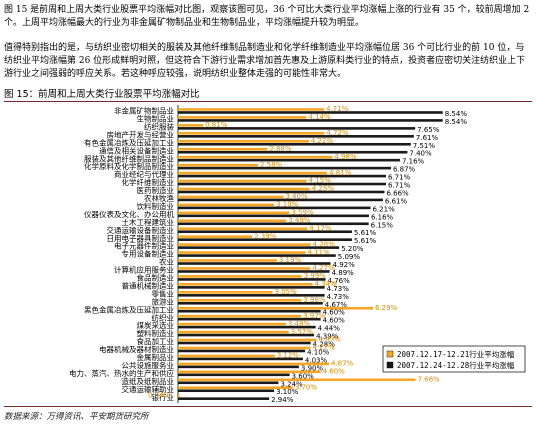  What do you see at coordinates (454, 359) in the screenshot?
I see `legend-box` at bounding box center [454, 359].